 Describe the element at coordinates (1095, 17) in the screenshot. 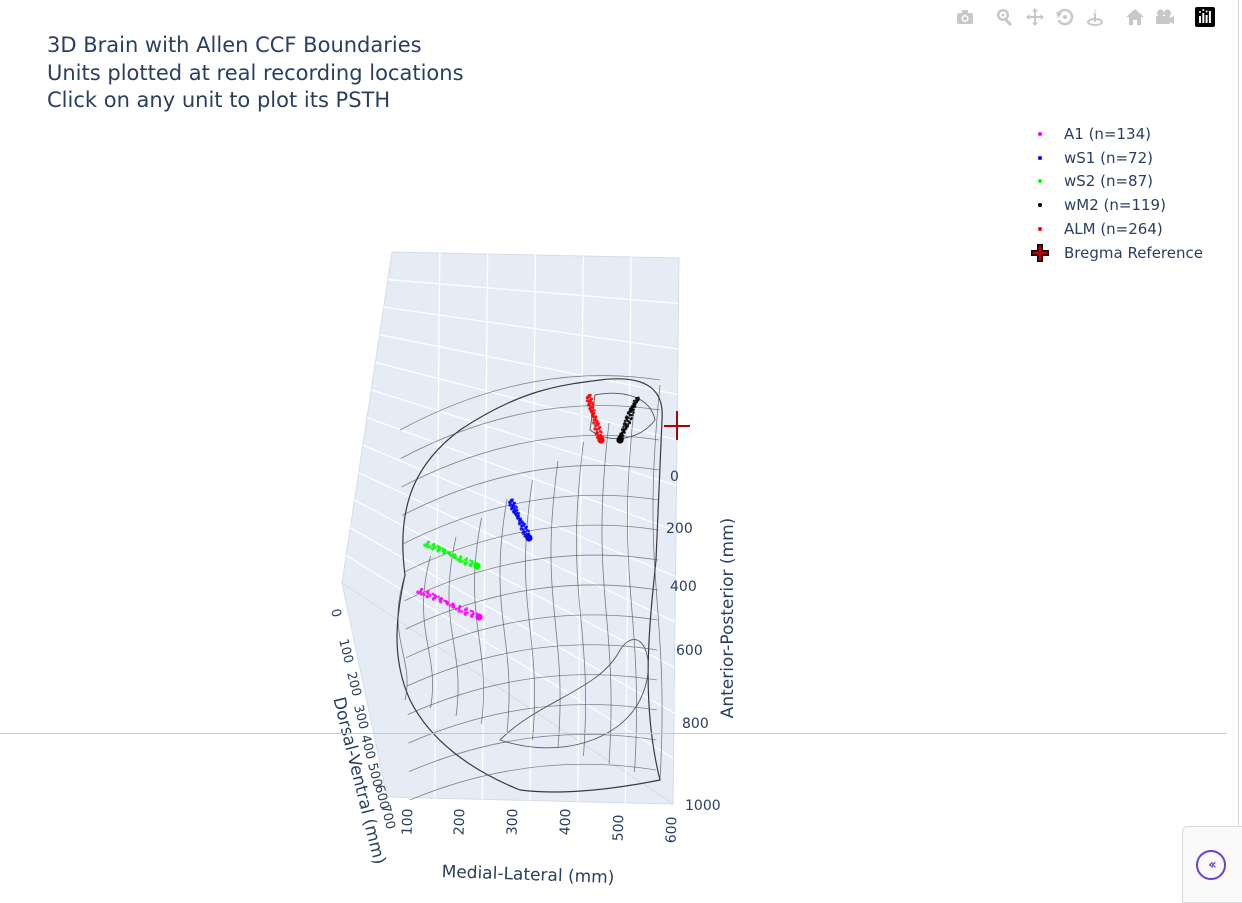

I see `turntable-rotation-icon: z` at that location.